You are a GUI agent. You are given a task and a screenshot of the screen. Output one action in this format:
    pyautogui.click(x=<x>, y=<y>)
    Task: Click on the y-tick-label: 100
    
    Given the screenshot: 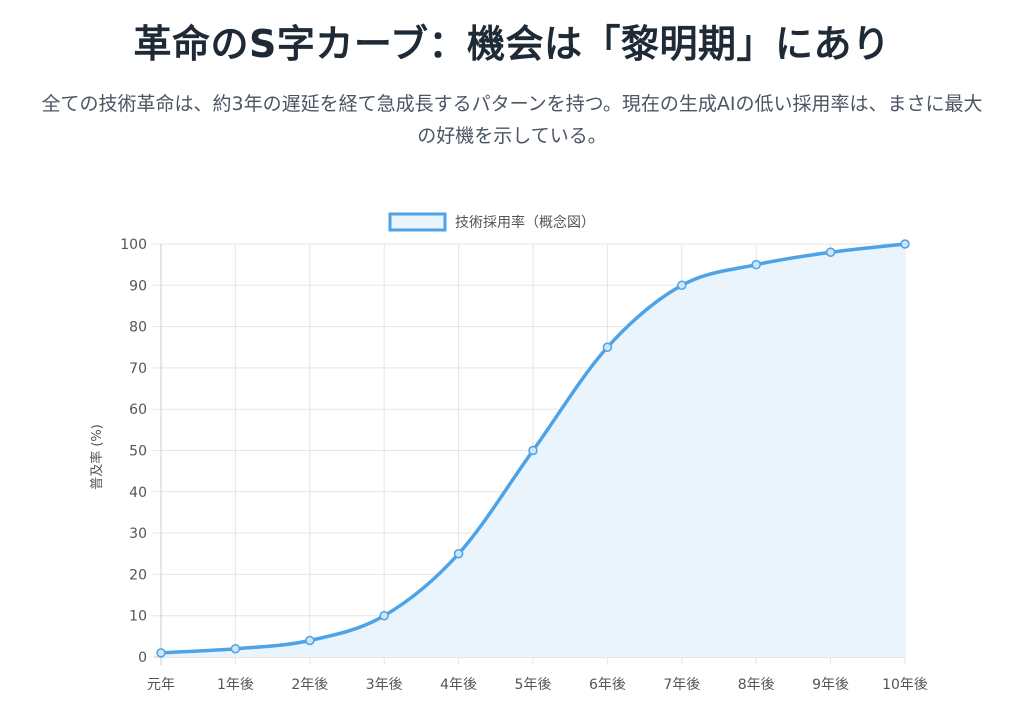 What is the action you would take?
    pyautogui.click(x=133, y=245)
    